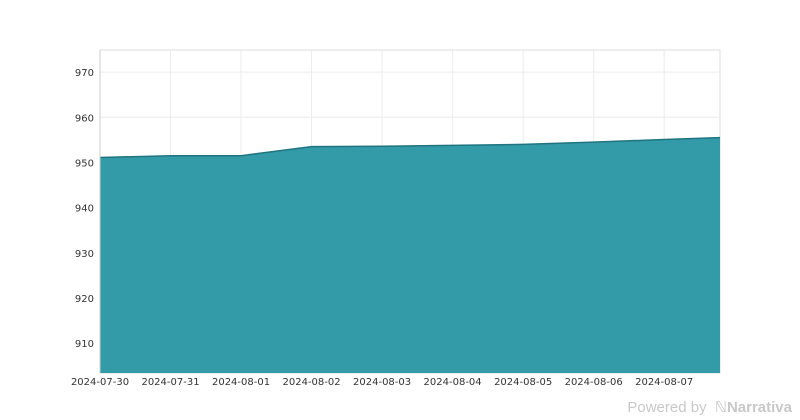  I want to click on series-line, so click(410, 147).